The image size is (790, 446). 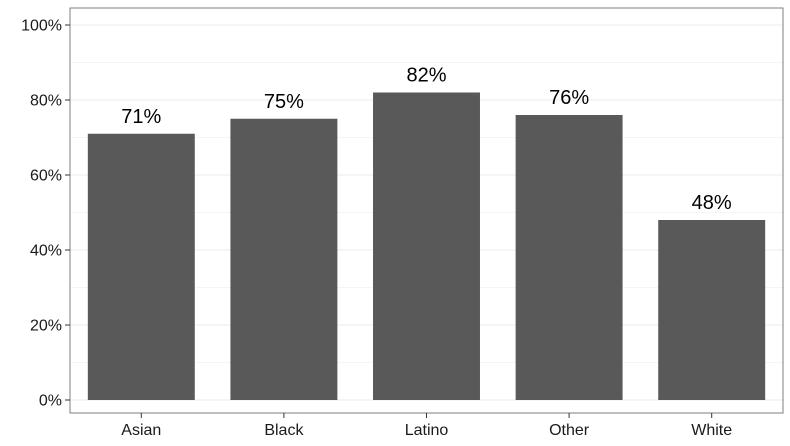 What do you see at coordinates (712, 203) in the screenshot?
I see `data-label-white: 48%` at bounding box center [712, 203].